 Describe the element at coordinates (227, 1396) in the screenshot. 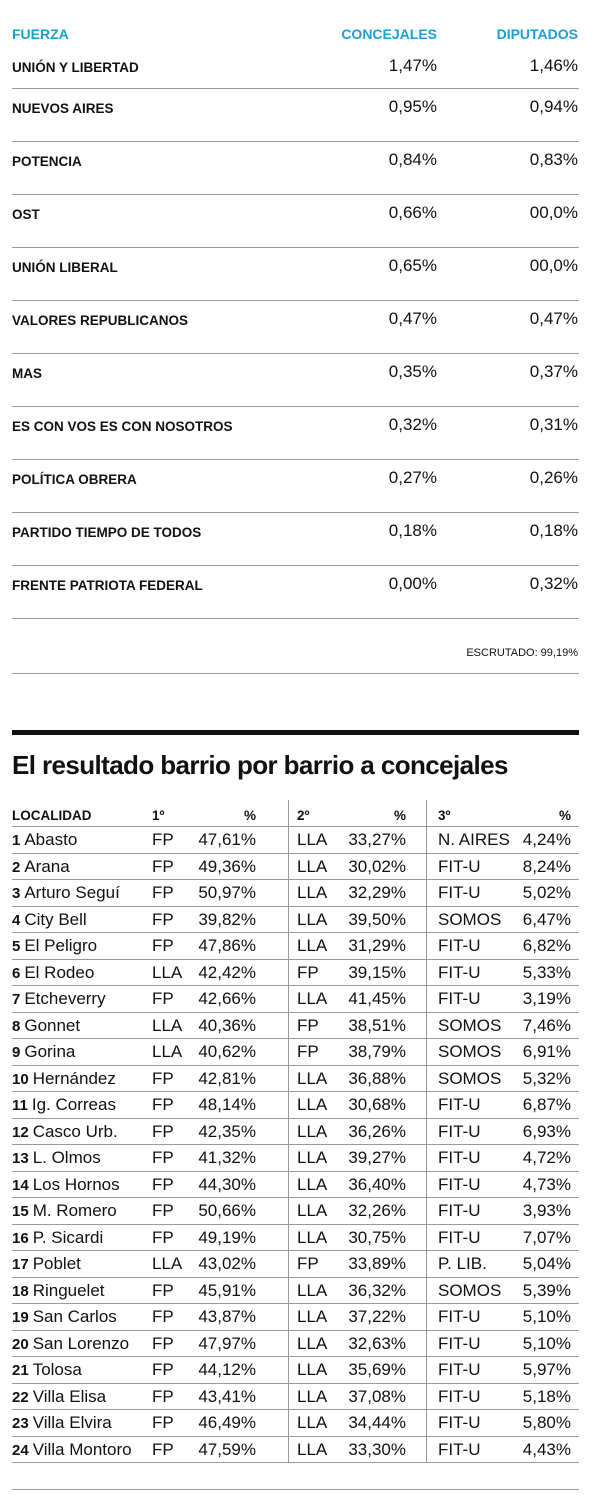

I see `first-pct: 43,41%` at that location.